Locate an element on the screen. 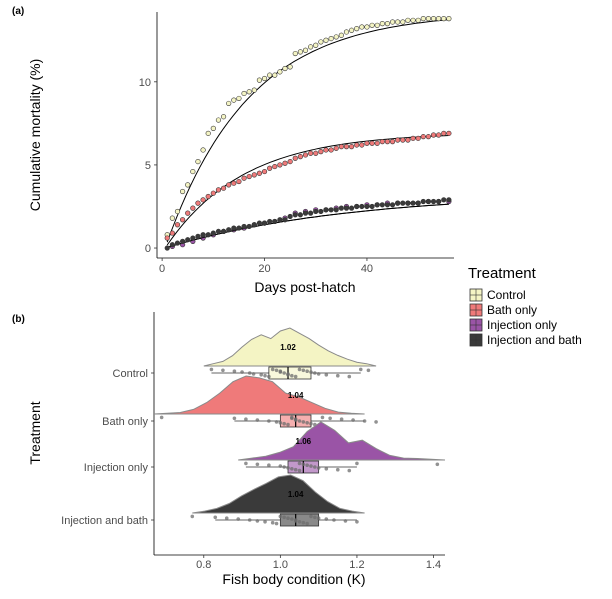 Image resolution: width=612 pixels, height=599 pixels. panel-a-x-tick-label: 20 is located at coordinates (264, 269).